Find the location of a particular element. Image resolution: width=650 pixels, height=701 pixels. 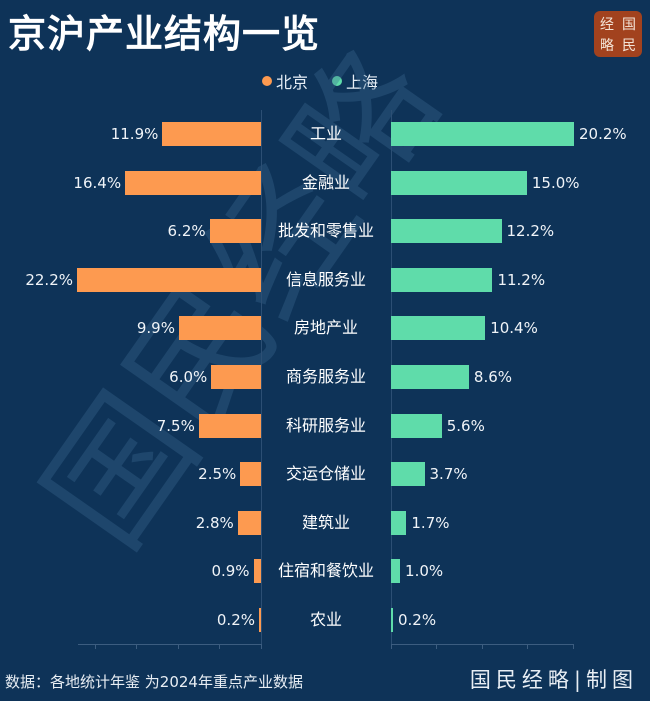

value-label-shanghai: 5.6% is located at coordinates (465, 426).